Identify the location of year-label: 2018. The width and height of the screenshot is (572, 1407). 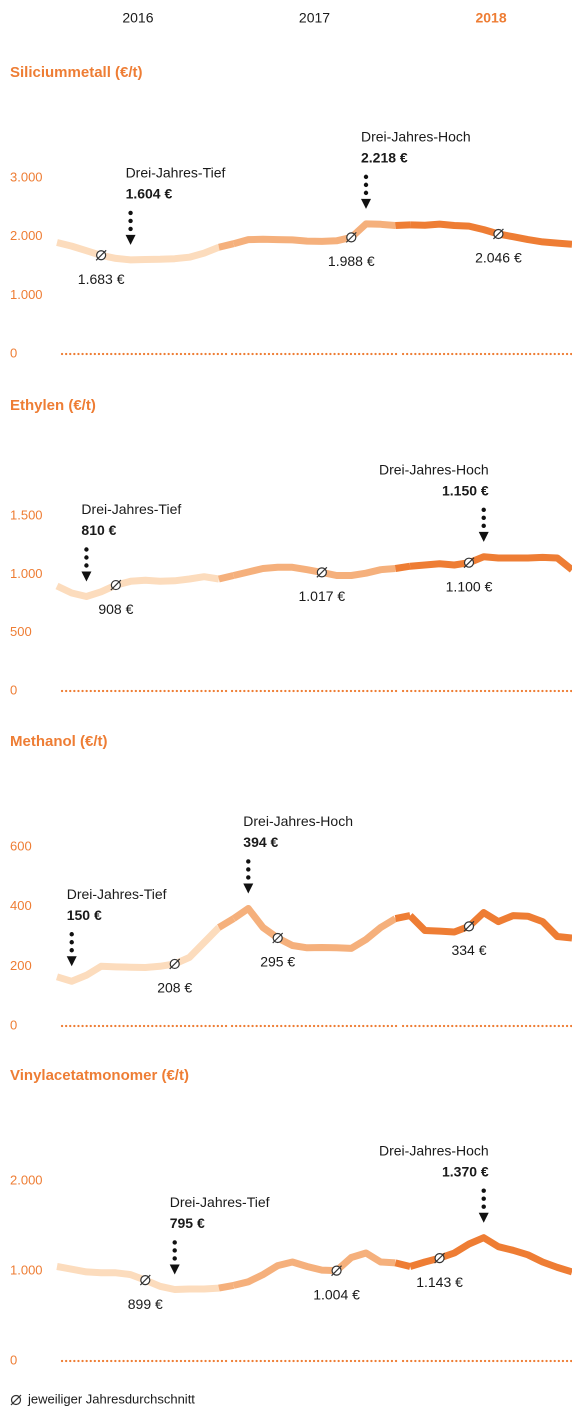
(490, 18).